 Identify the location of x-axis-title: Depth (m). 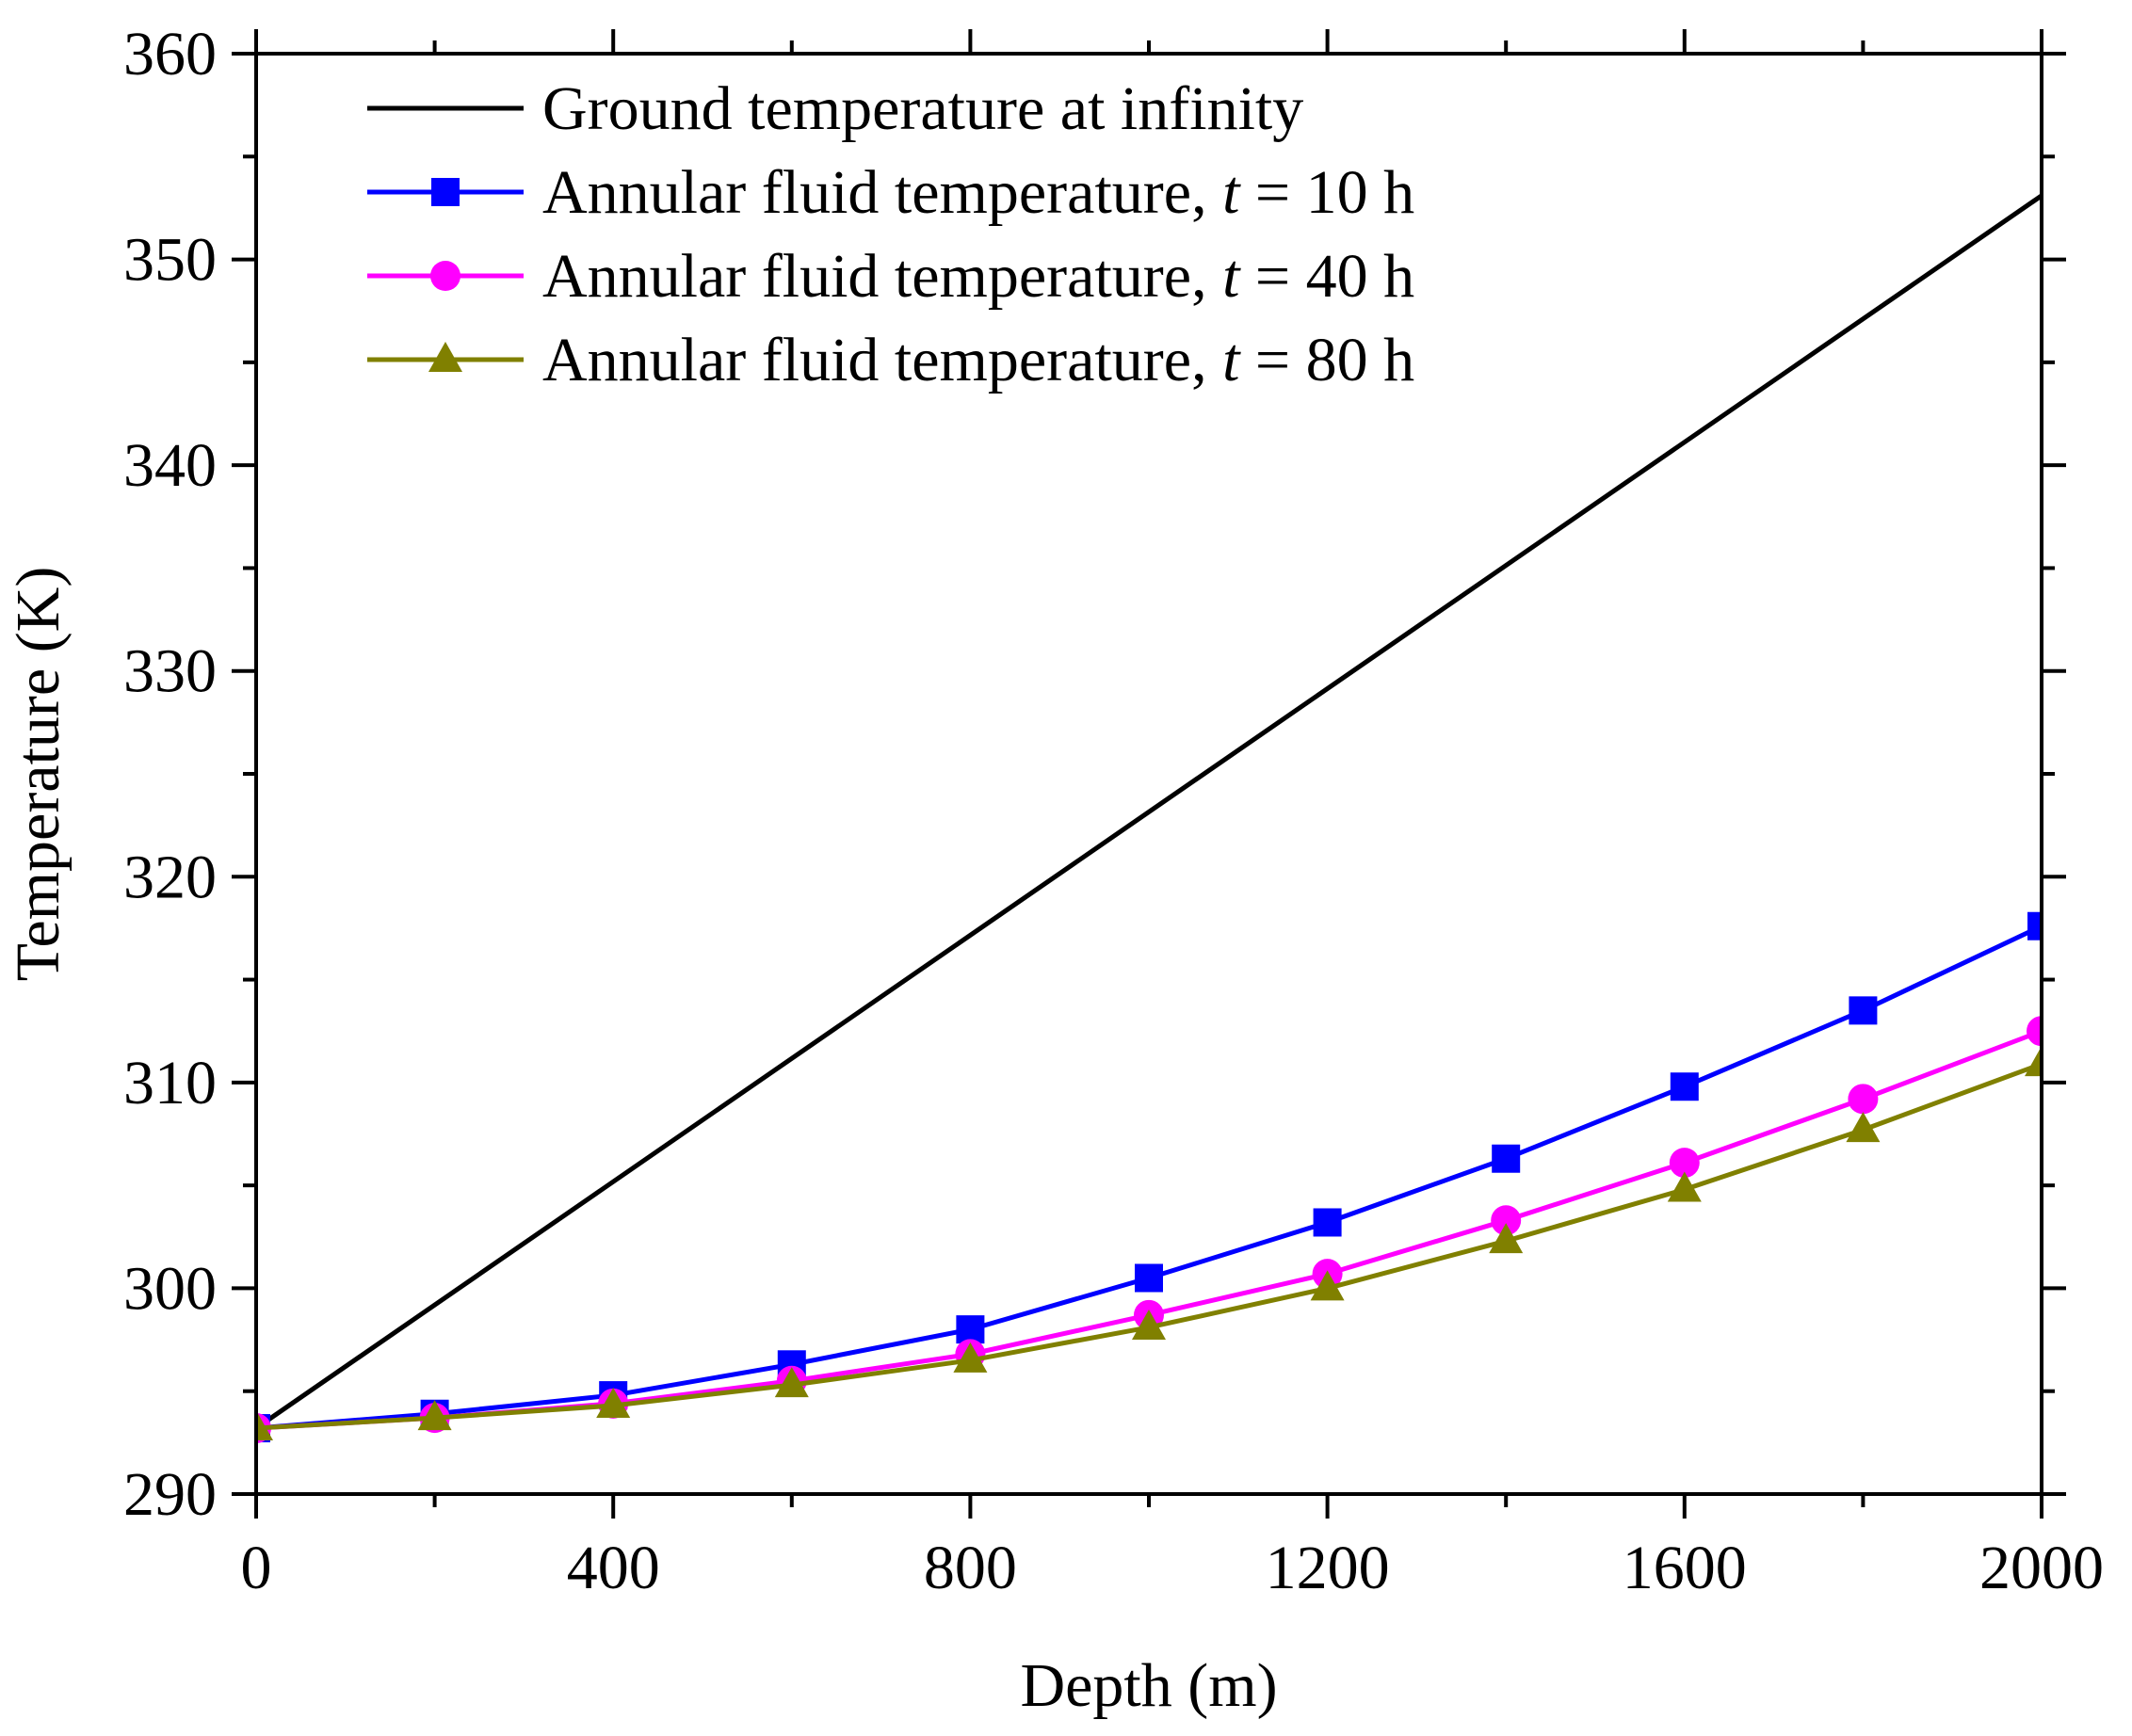
(1148, 1686).